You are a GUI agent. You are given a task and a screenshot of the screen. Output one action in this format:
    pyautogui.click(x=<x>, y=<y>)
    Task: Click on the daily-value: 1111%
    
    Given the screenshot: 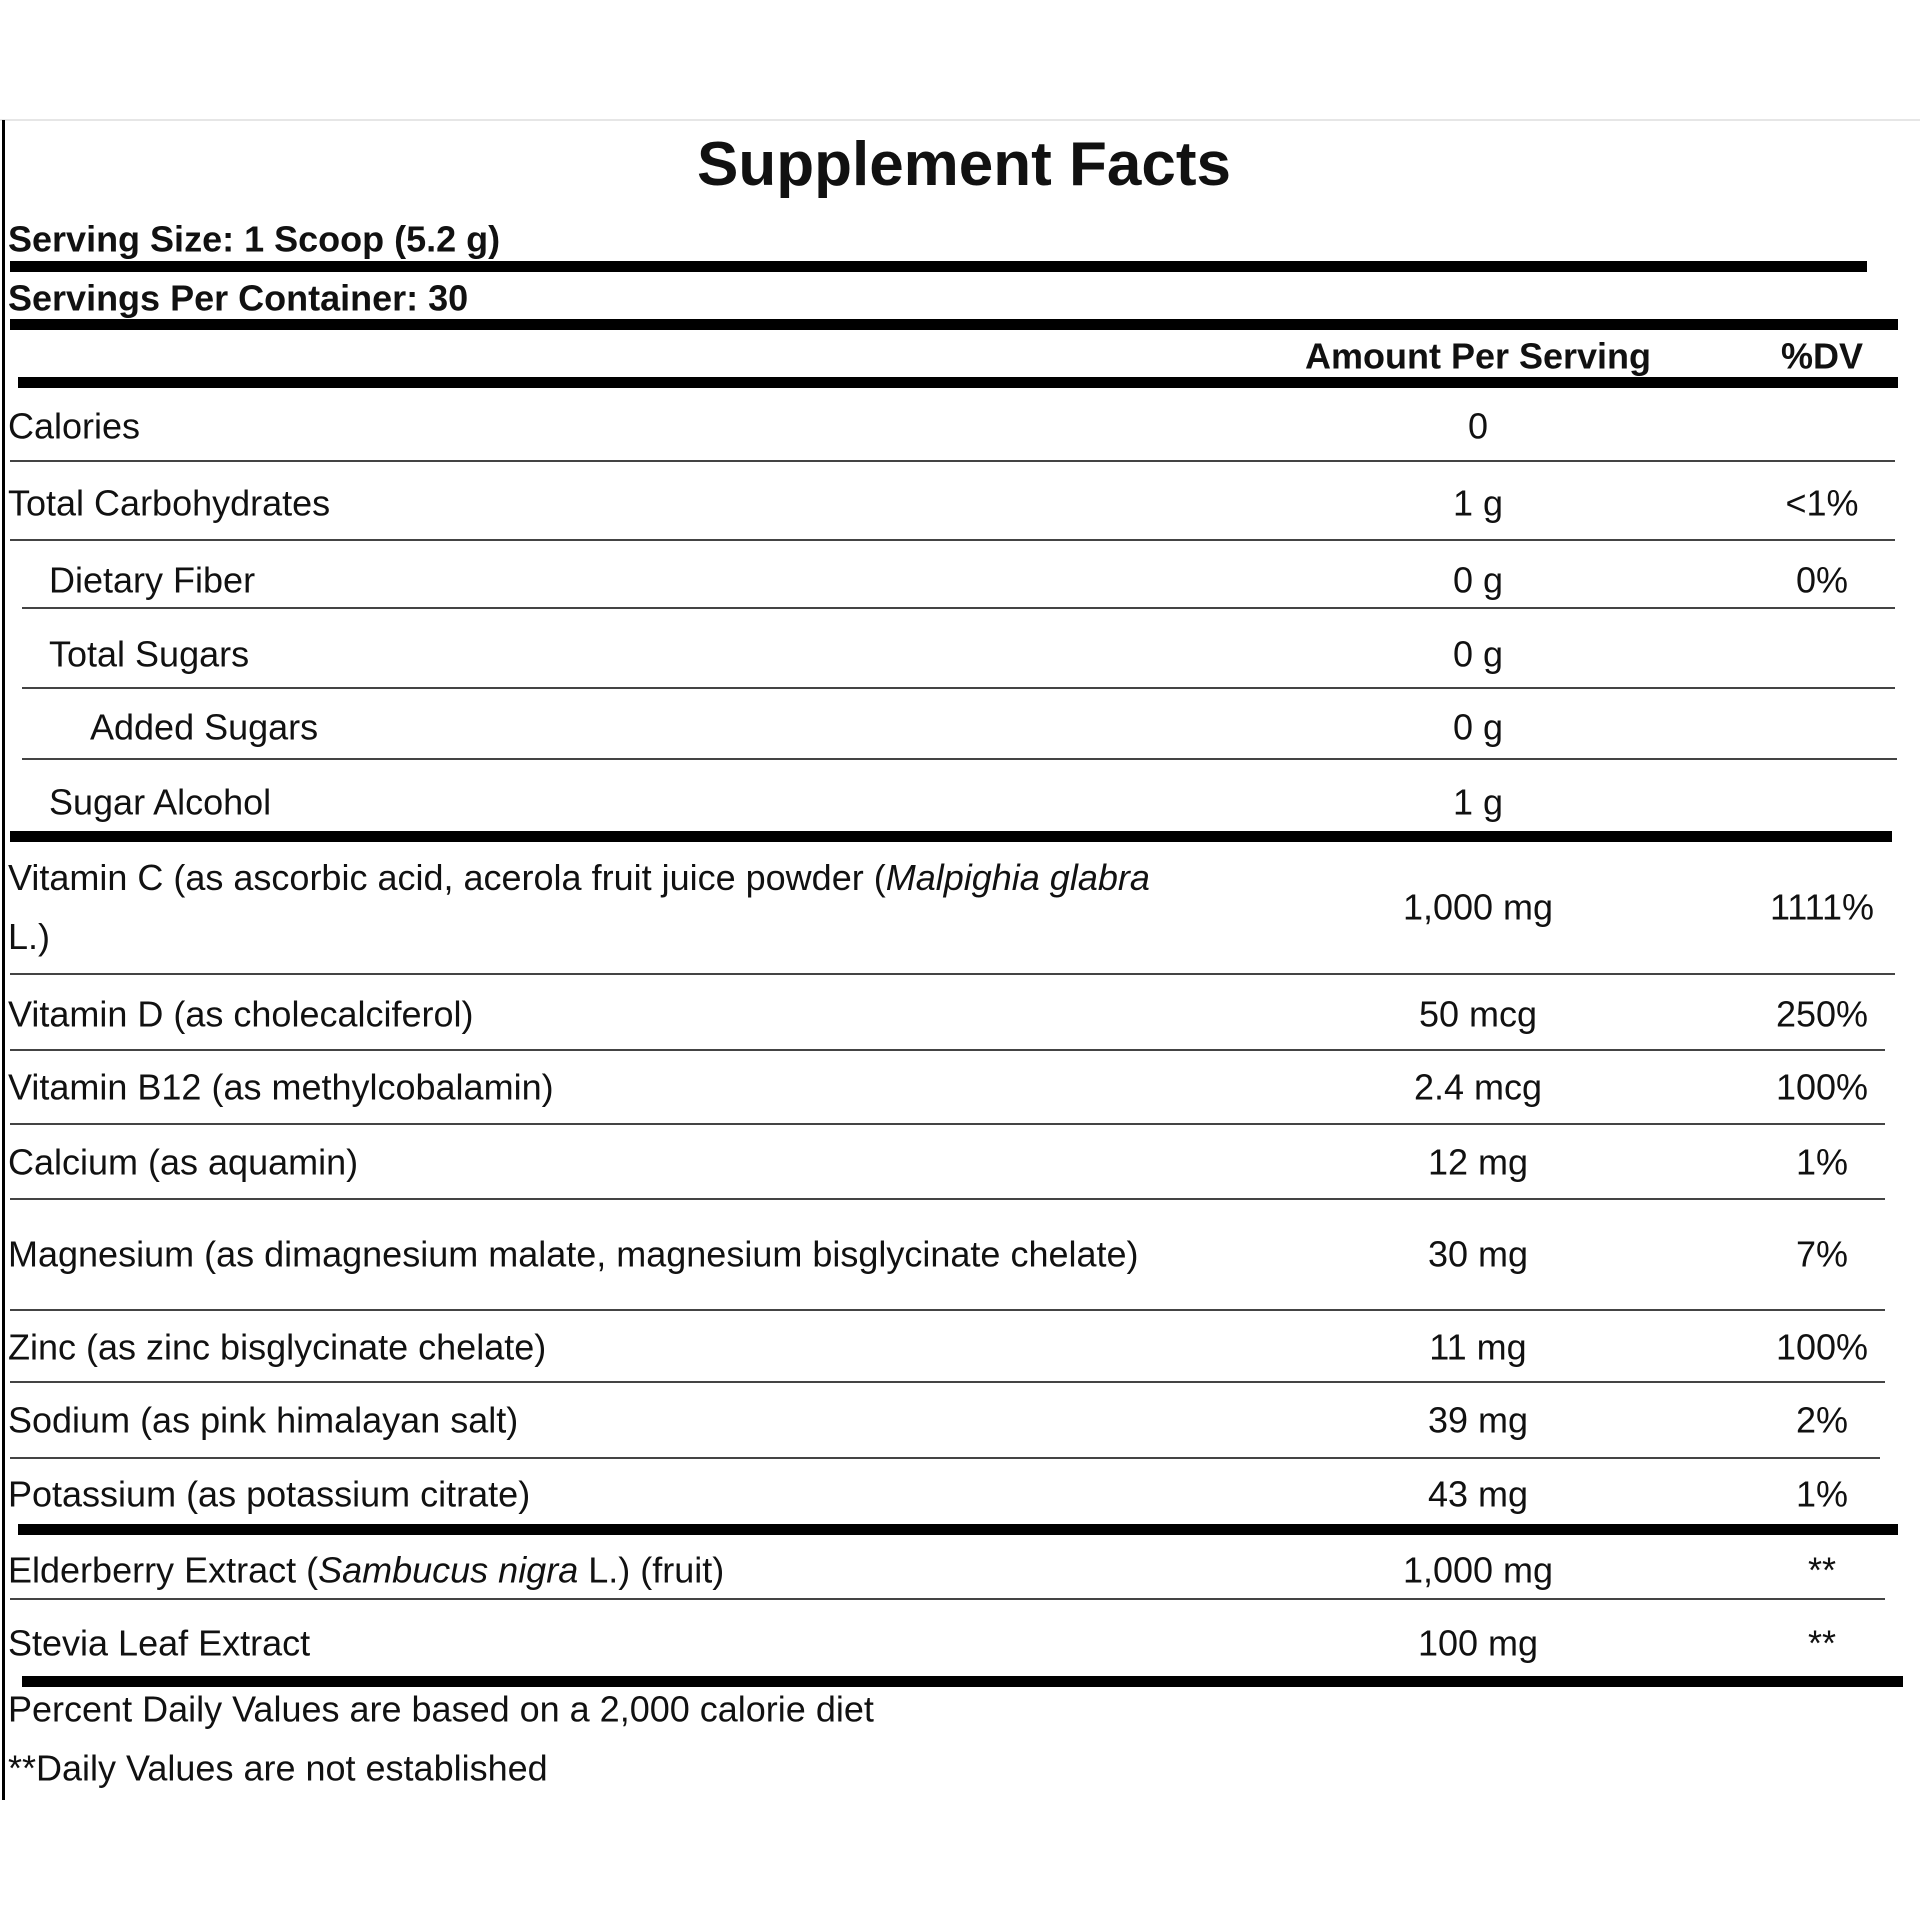 What is the action you would take?
    pyautogui.click(x=1822, y=907)
    